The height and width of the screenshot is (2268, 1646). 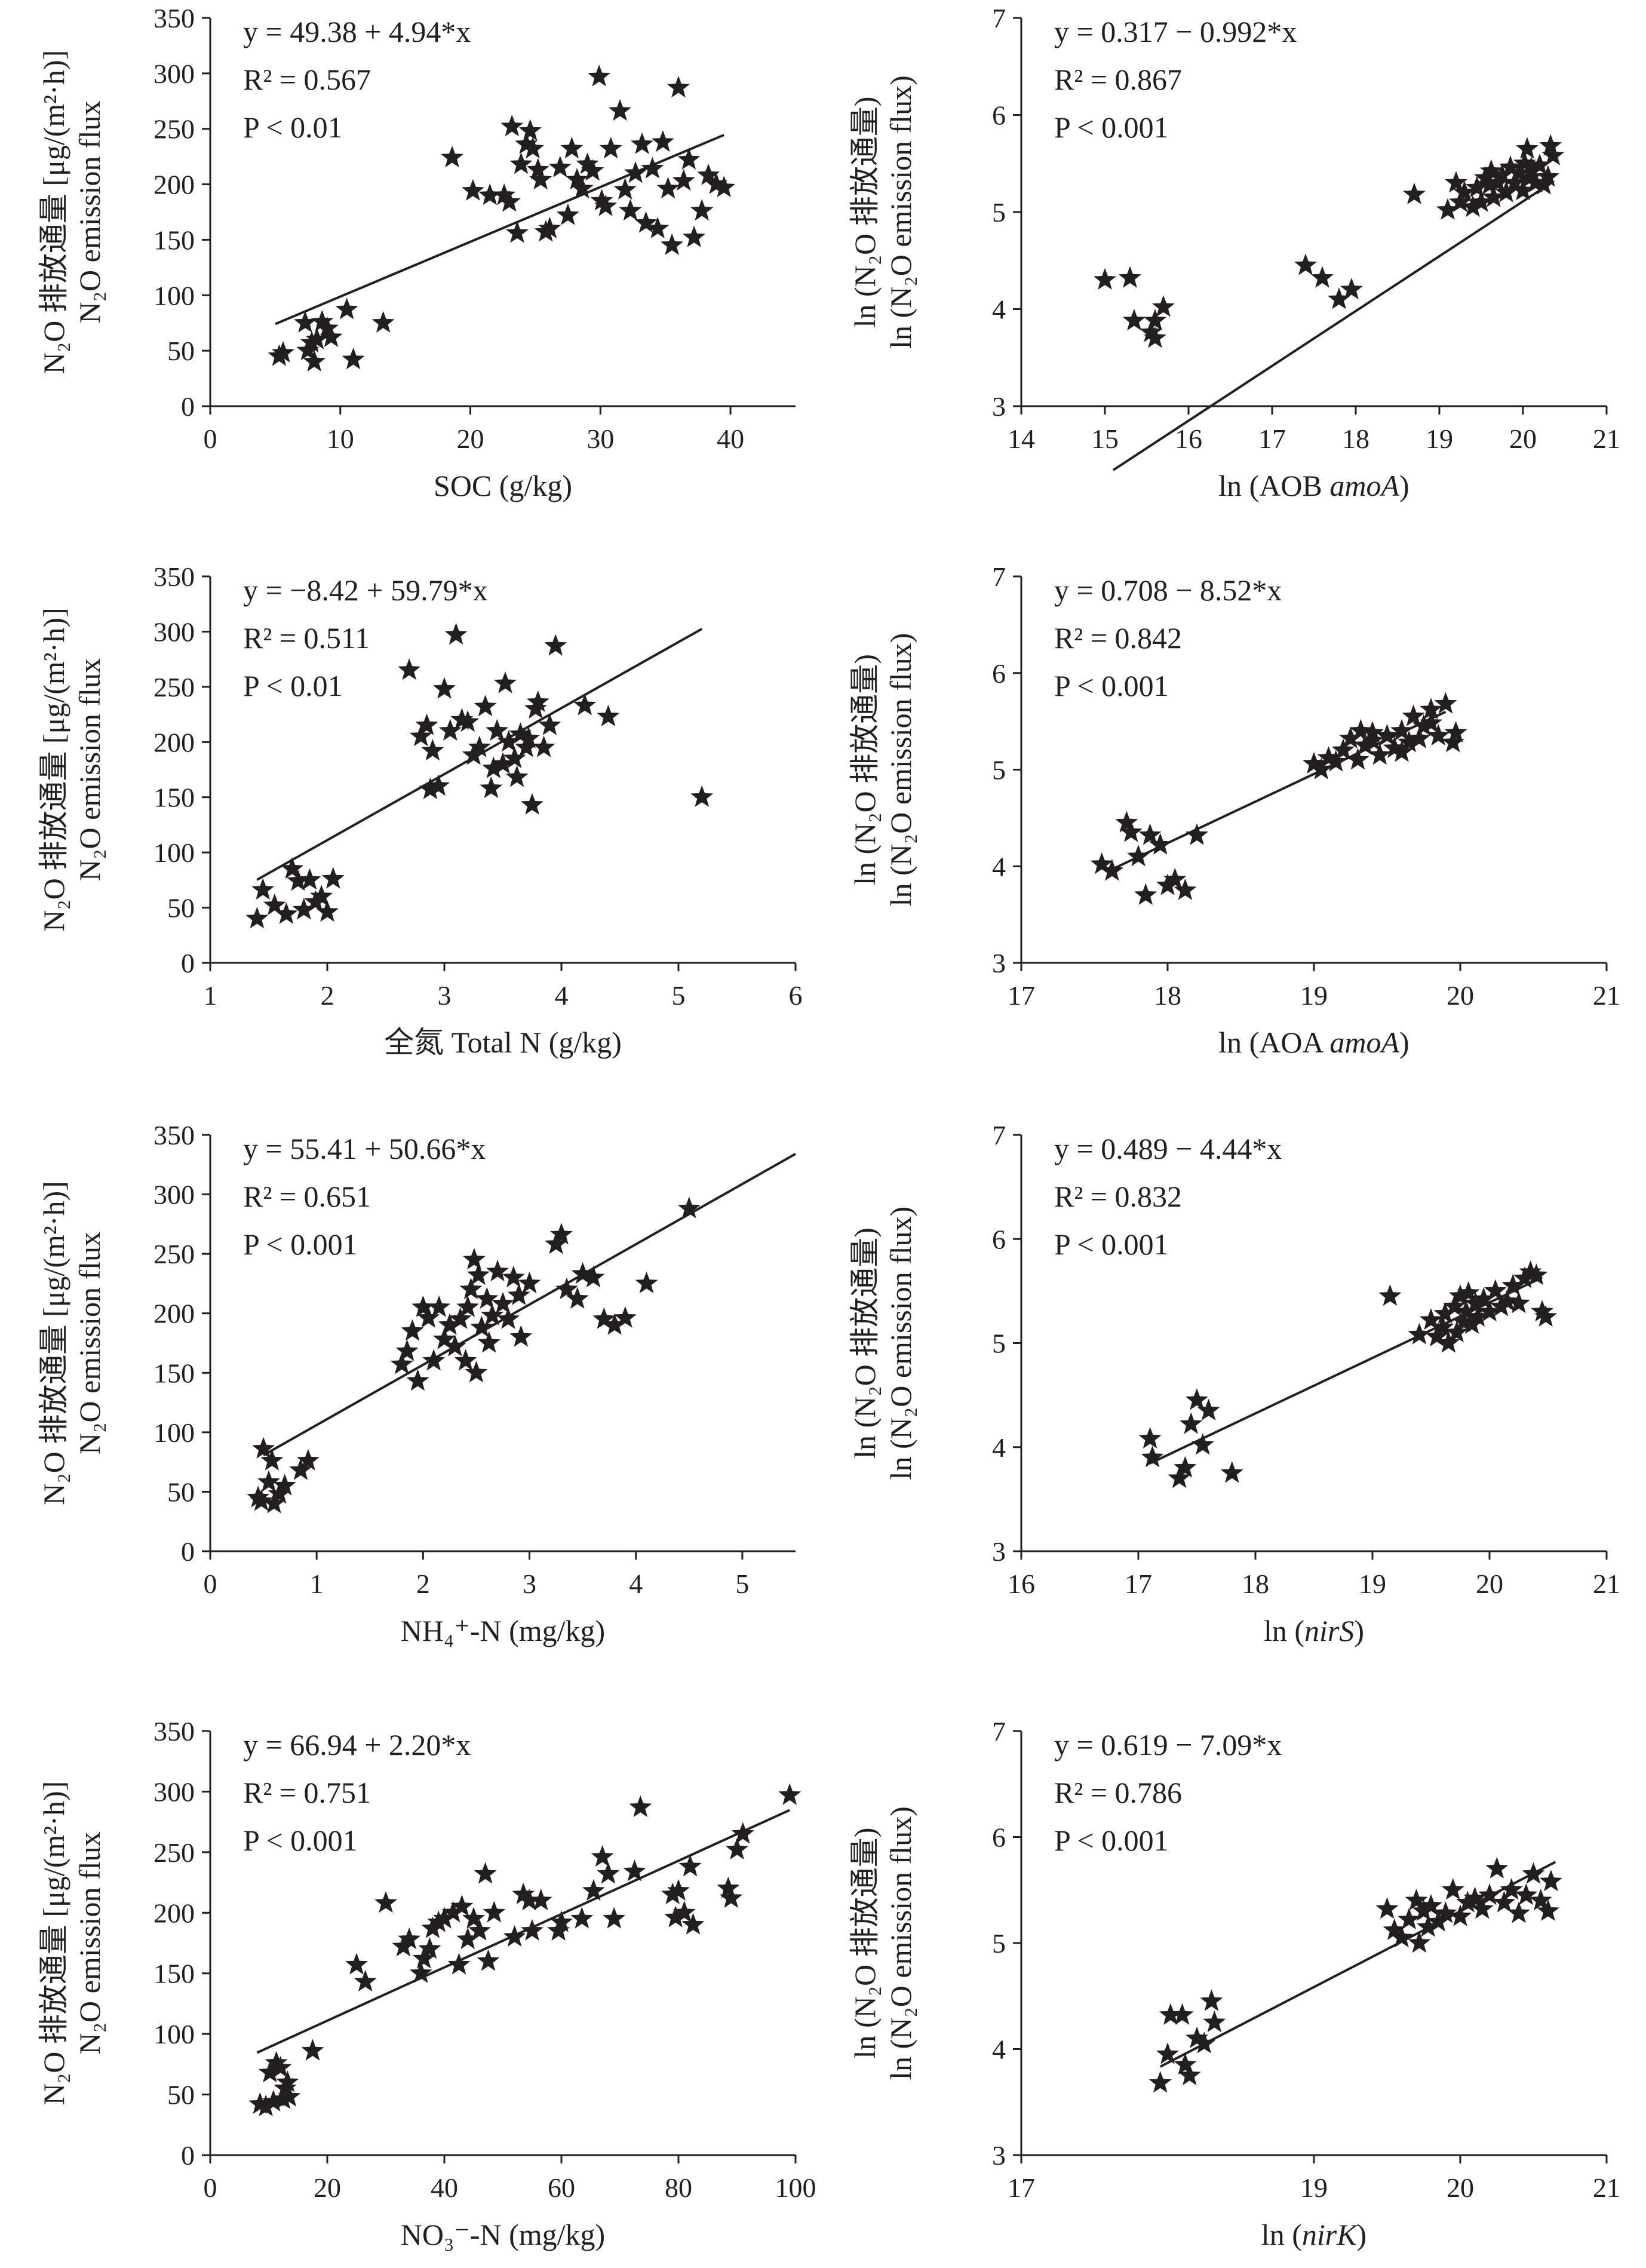 I want to click on y-tick-label: 3, so click(x=999, y=2155).